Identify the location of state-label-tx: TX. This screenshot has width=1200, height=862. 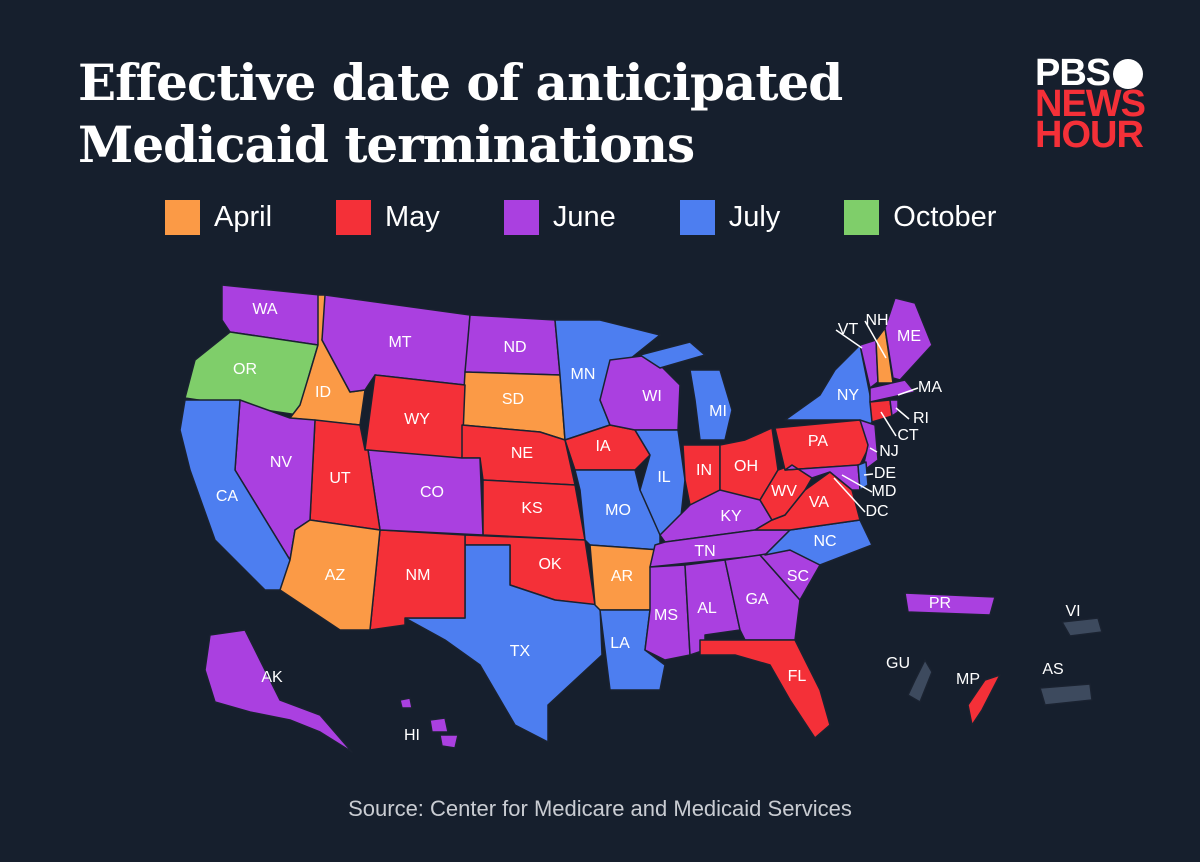
(520, 651).